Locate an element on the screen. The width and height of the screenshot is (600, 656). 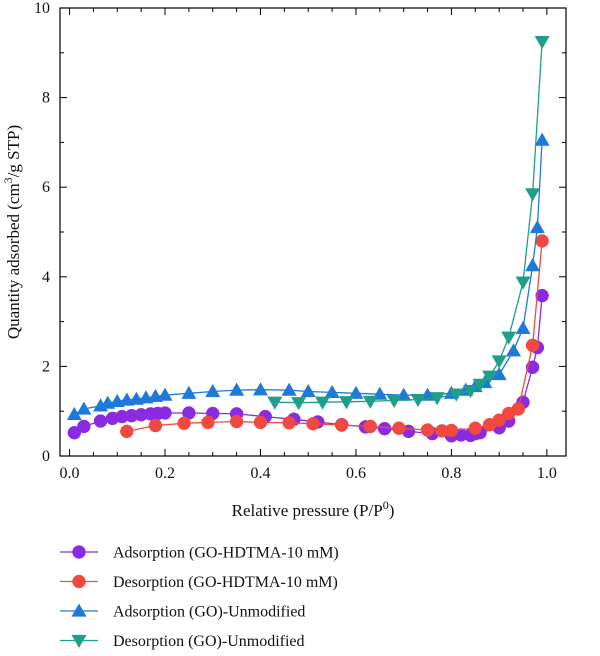
legend-item-4: Desorption (GO)-Unmodified is located at coordinates (182, 641).